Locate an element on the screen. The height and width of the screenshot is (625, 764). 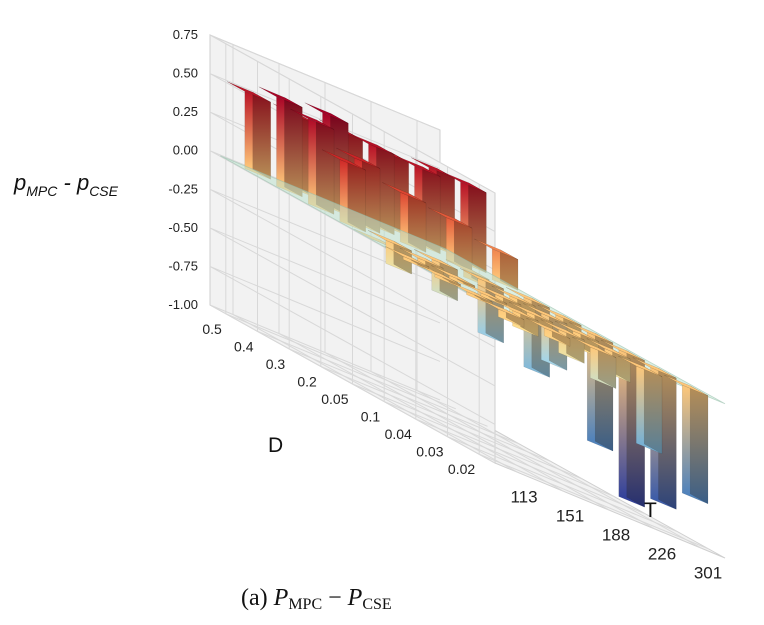
z-tick-label: -0.25 is located at coordinates (183, 188).